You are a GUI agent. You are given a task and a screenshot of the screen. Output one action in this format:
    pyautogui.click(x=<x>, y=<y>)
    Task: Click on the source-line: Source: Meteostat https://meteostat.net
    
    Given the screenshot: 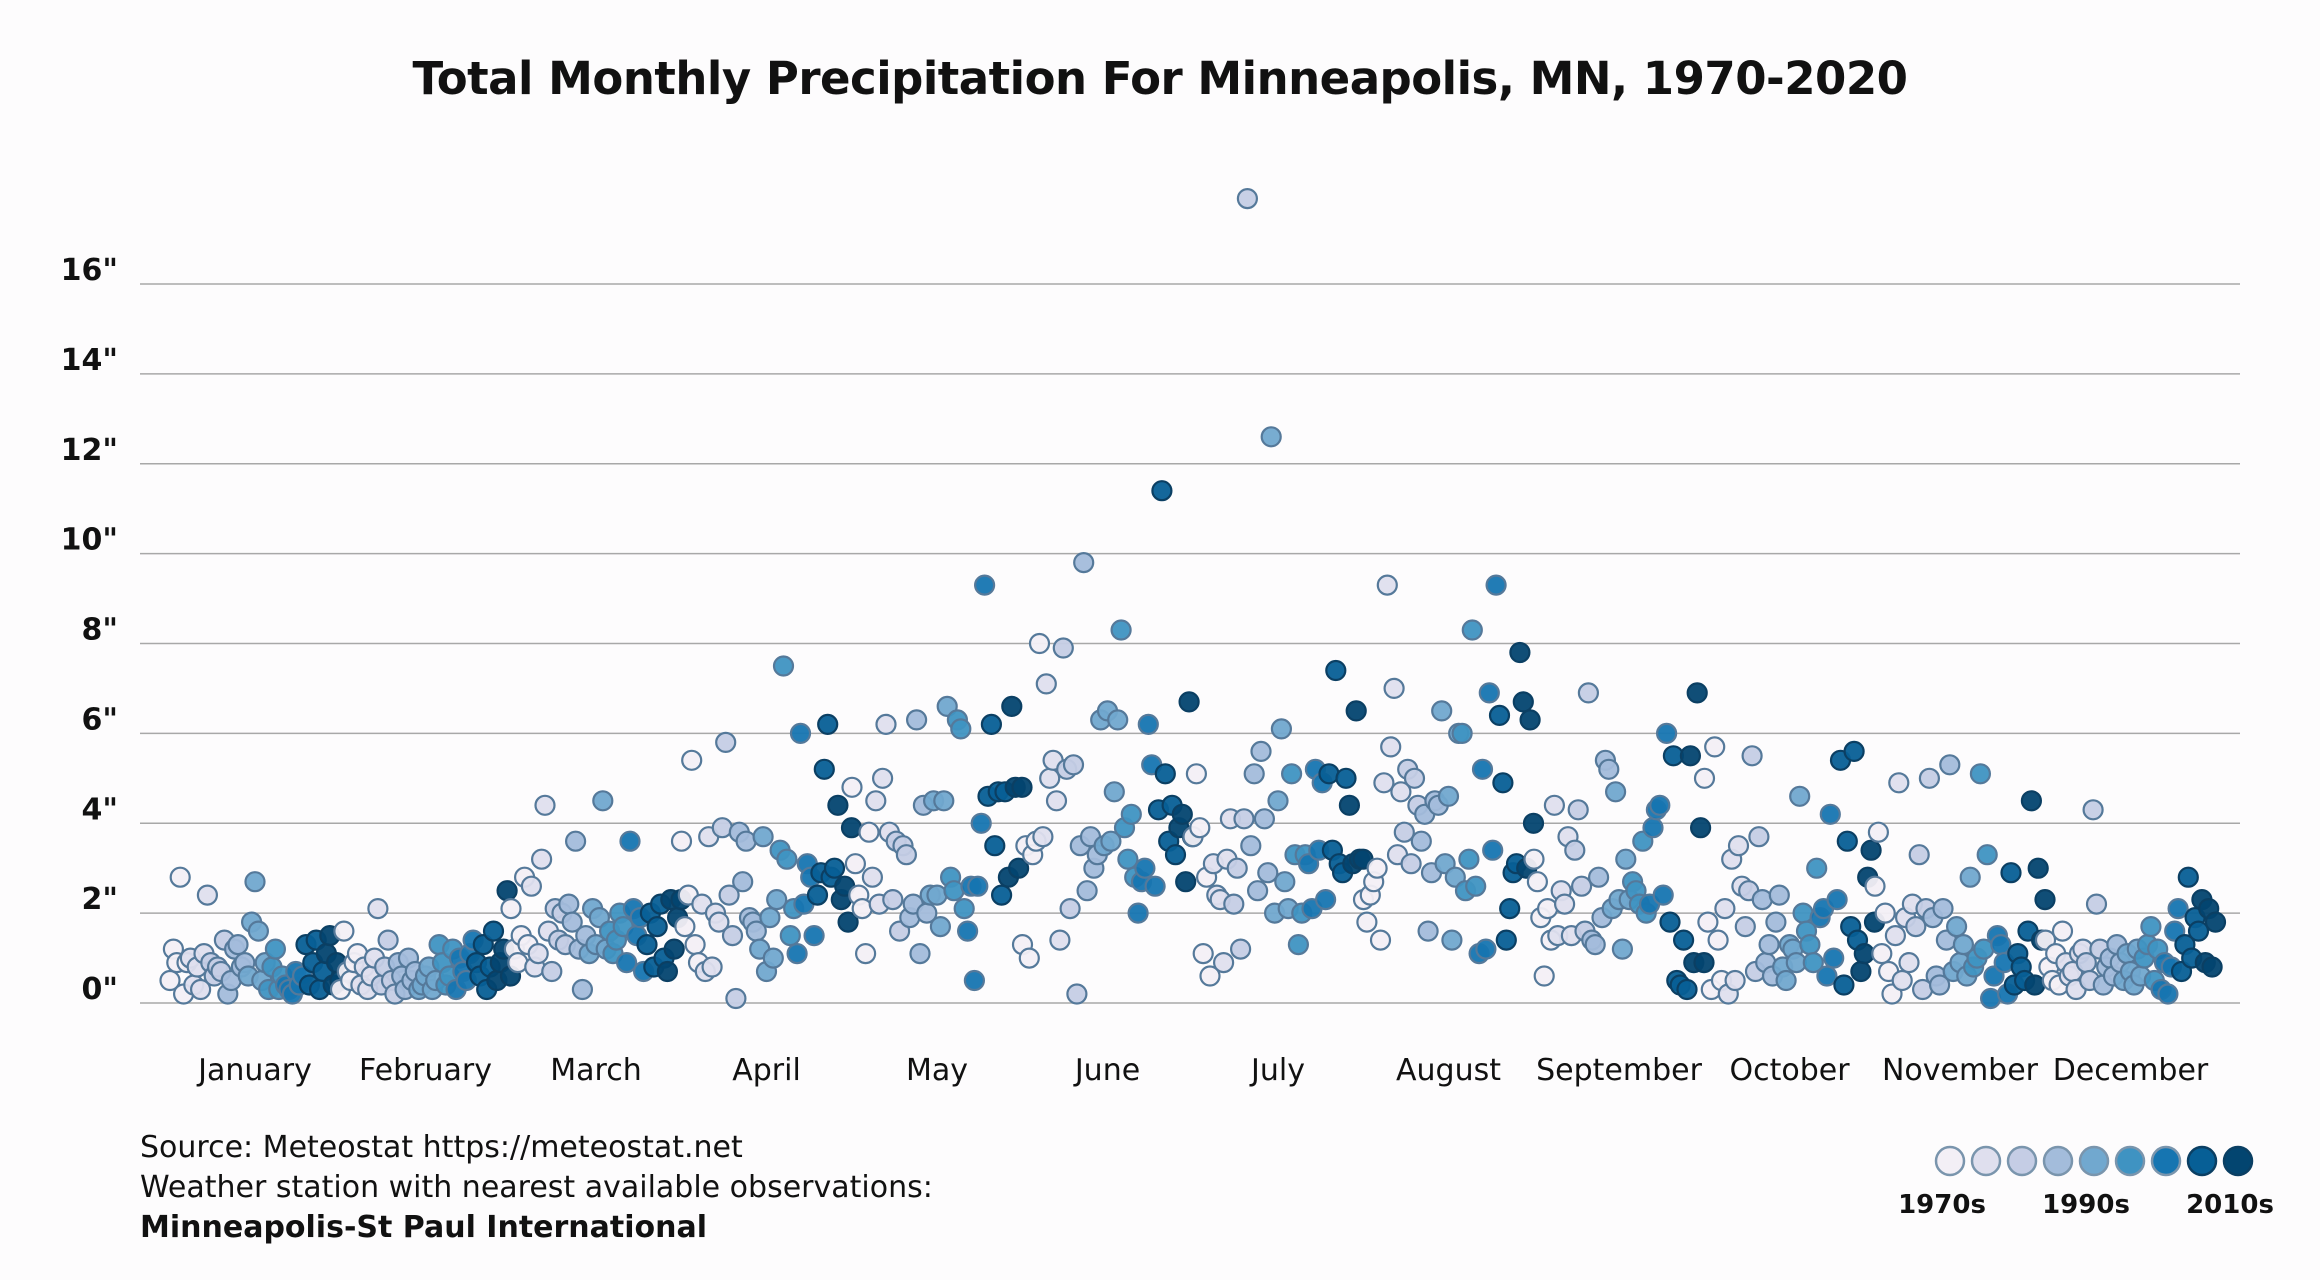 What is the action you would take?
    pyautogui.click(x=441, y=1147)
    